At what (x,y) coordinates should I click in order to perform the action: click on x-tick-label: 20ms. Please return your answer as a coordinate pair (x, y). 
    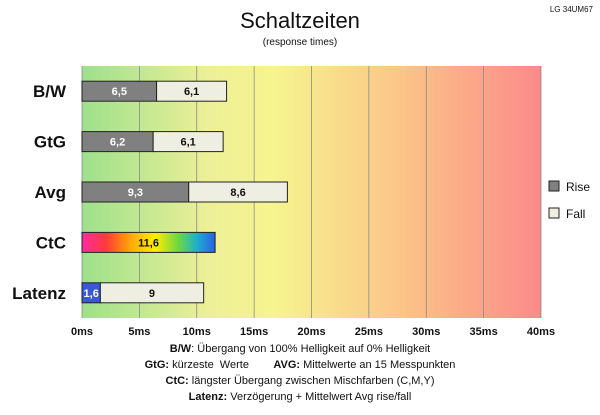
    Looking at the image, I should click on (311, 332).